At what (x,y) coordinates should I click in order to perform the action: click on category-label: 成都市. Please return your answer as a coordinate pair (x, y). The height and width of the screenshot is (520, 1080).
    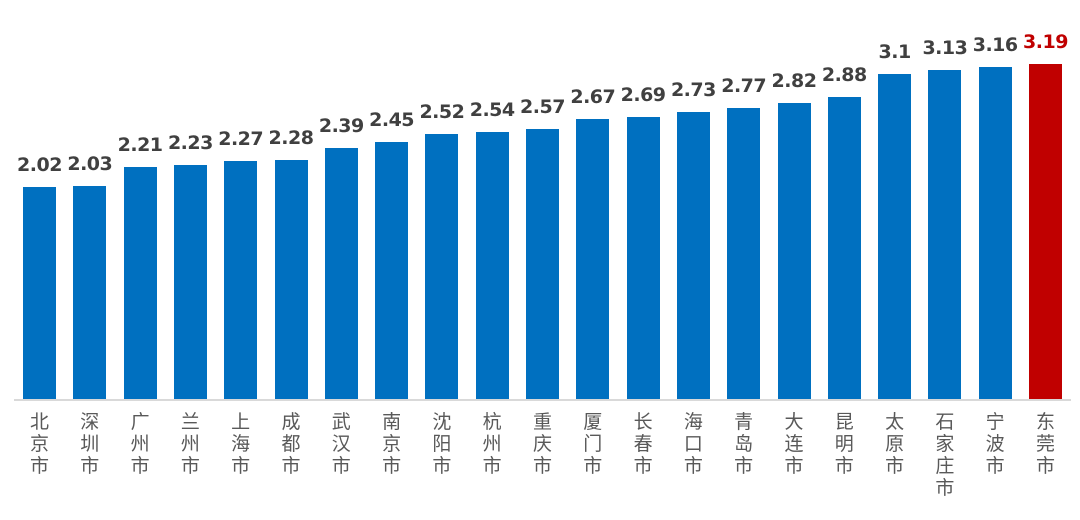
    Looking at the image, I should click on (291, 444).